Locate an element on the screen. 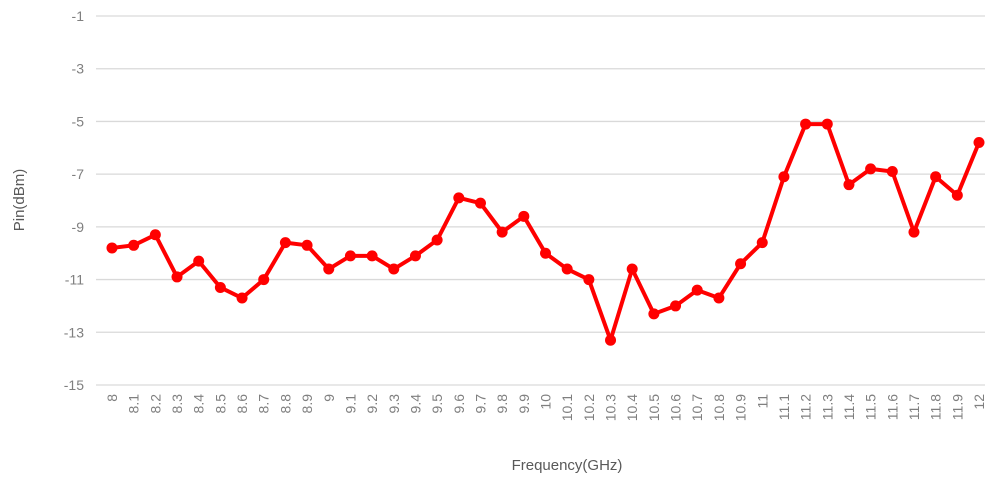  x-tick-label: 9.5 is located at coordinates (437, 404).